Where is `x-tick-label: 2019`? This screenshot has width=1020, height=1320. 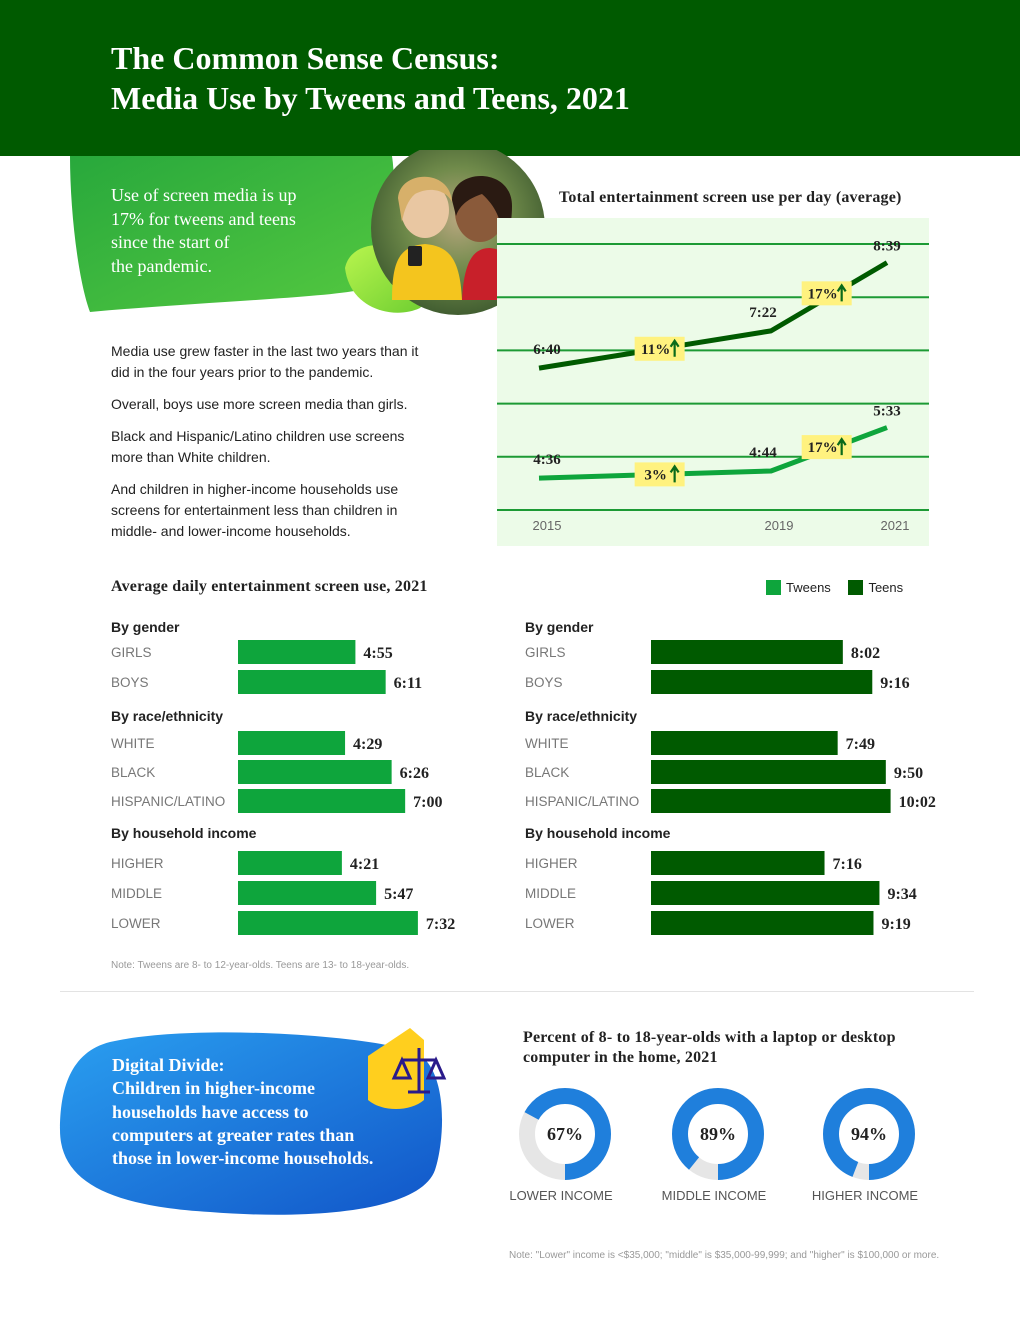
x-tick-label: 2019 is located at coordinates (779, 525).